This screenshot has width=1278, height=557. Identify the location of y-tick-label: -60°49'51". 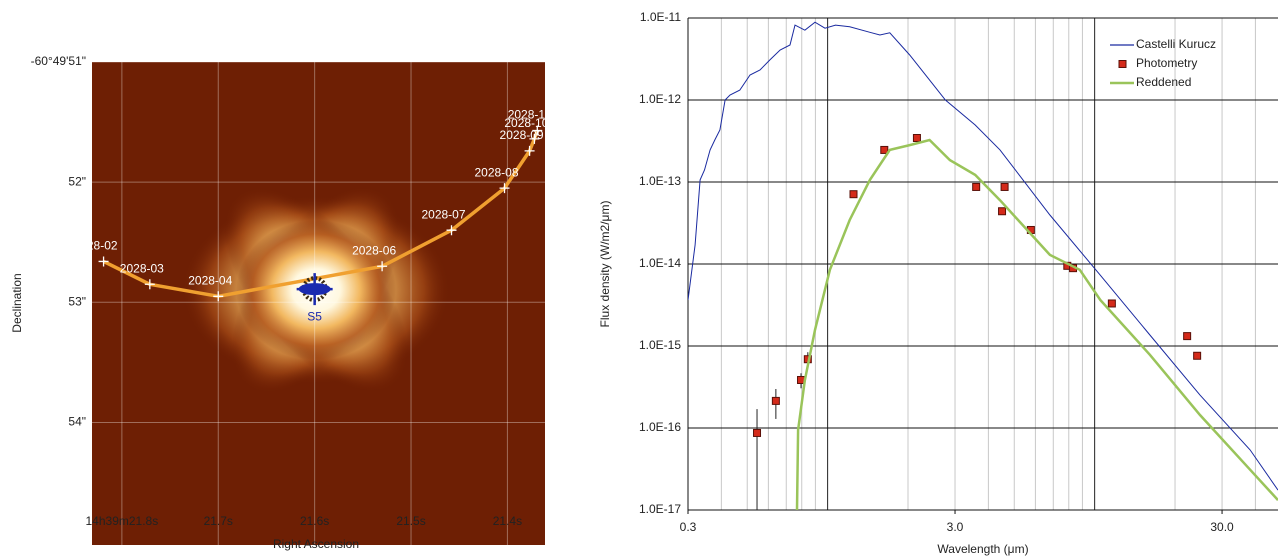
(58, 61).